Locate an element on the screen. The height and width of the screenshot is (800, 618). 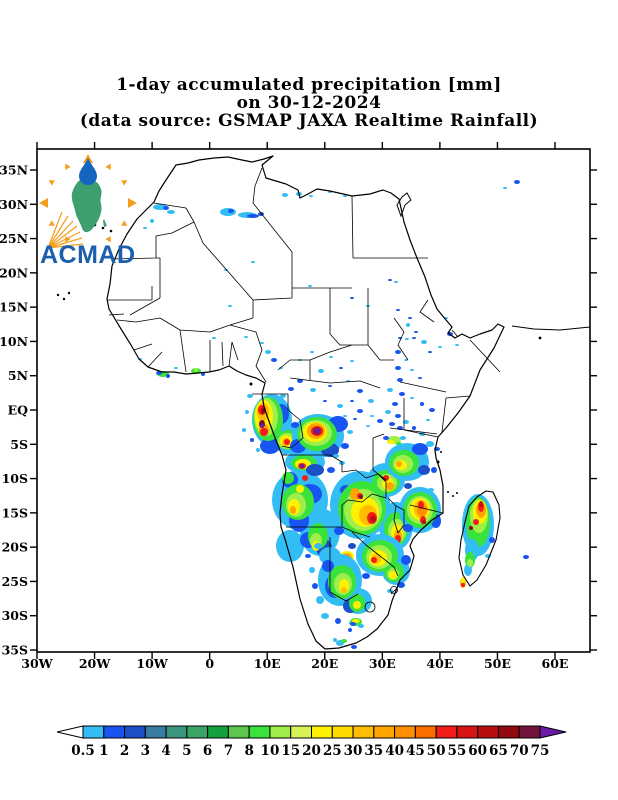
lat-label: 30S is located at coordinates (15, 615).